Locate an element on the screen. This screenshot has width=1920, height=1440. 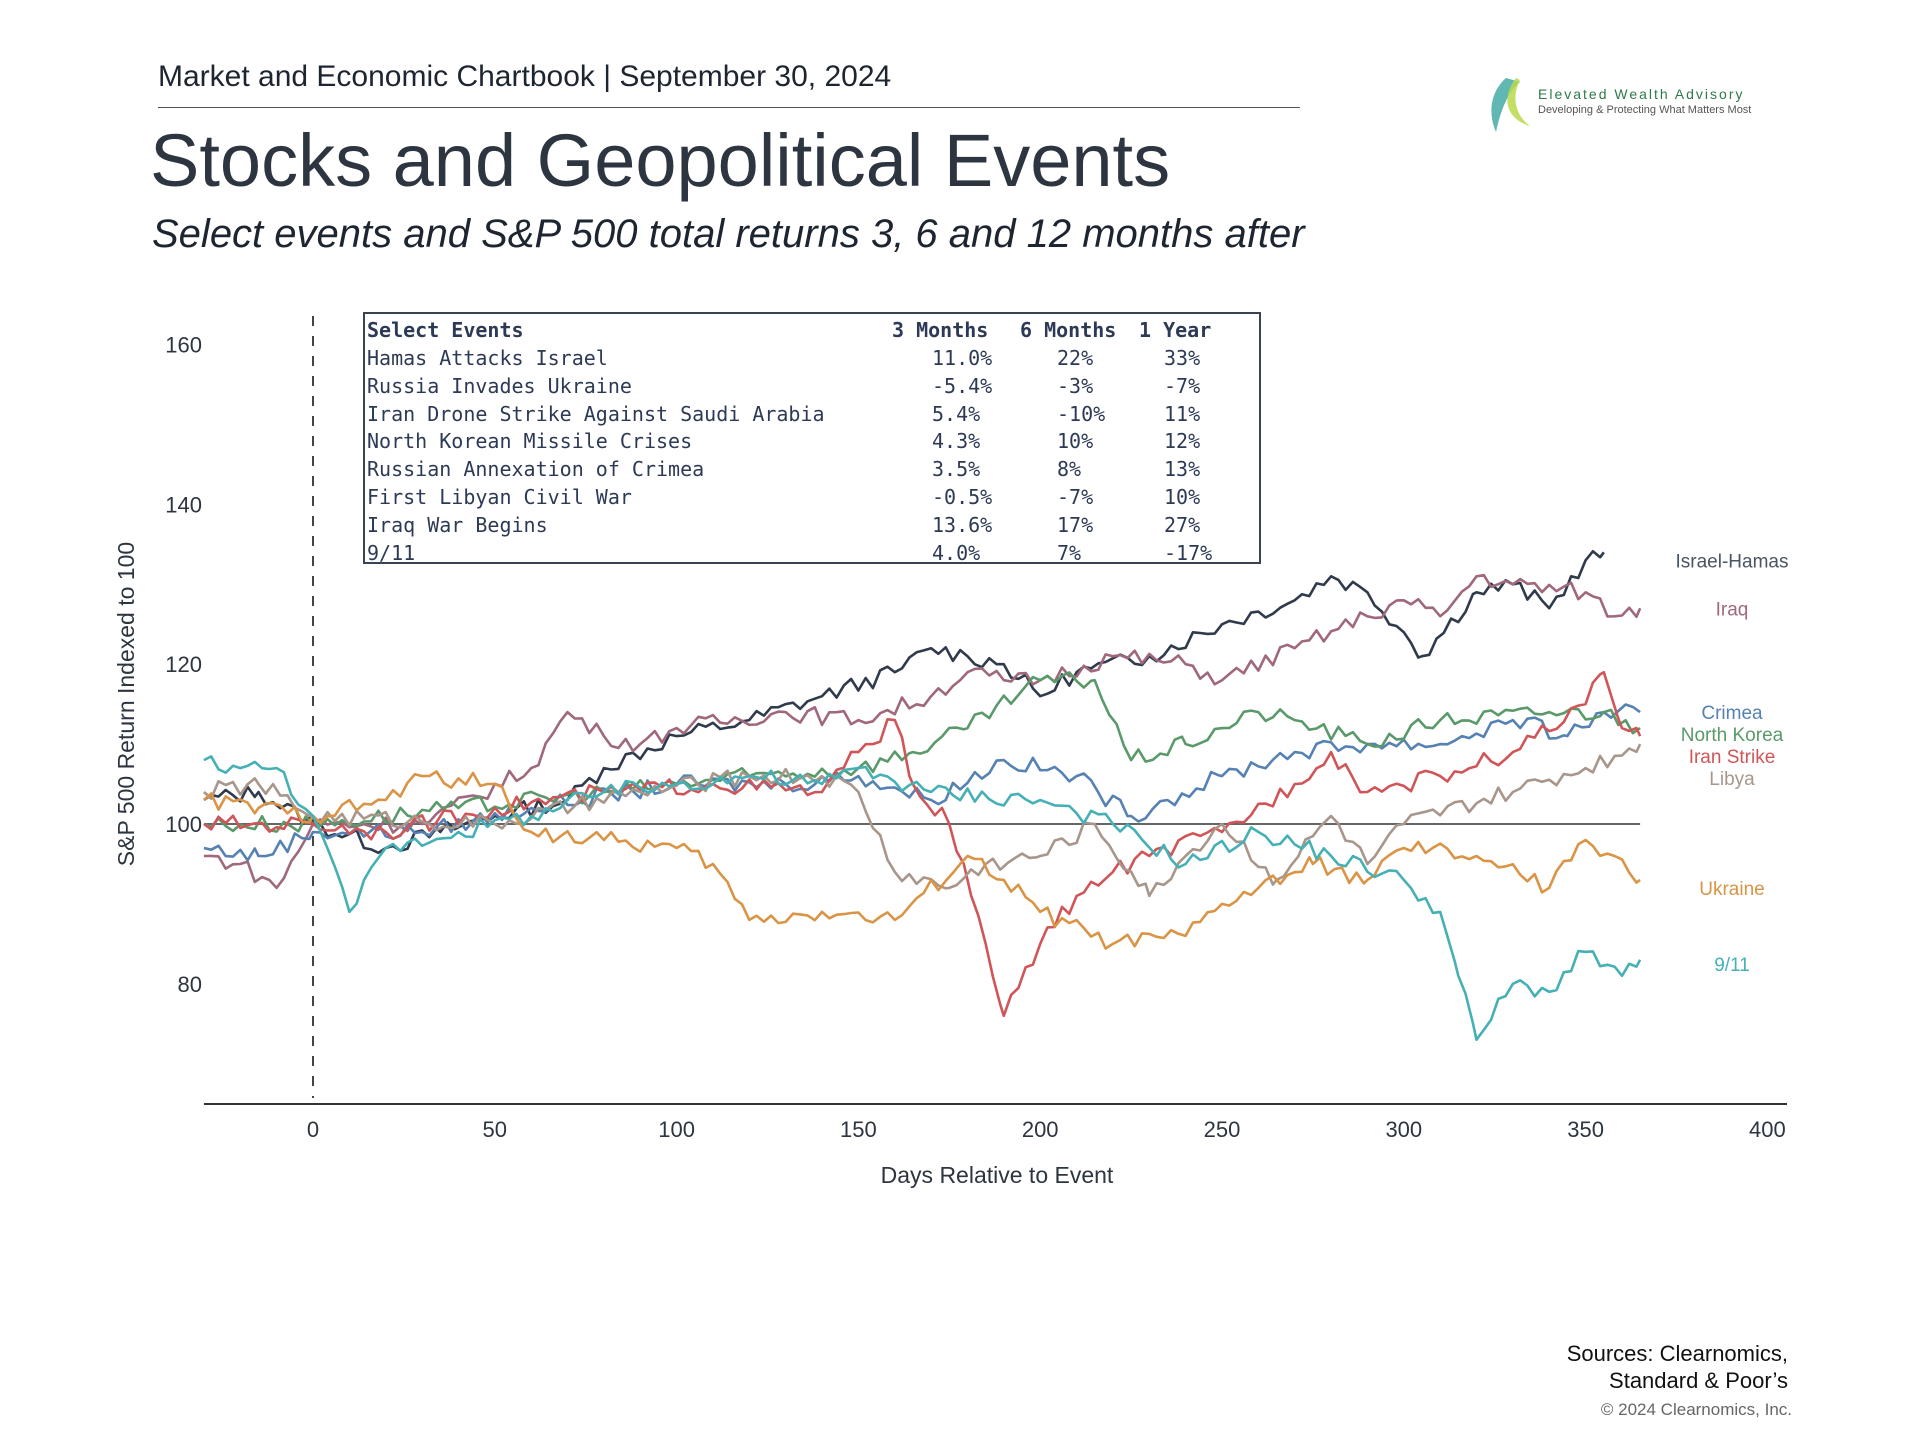
event-name: Hamas Attacks Israel is located at coordinates (487, 358).